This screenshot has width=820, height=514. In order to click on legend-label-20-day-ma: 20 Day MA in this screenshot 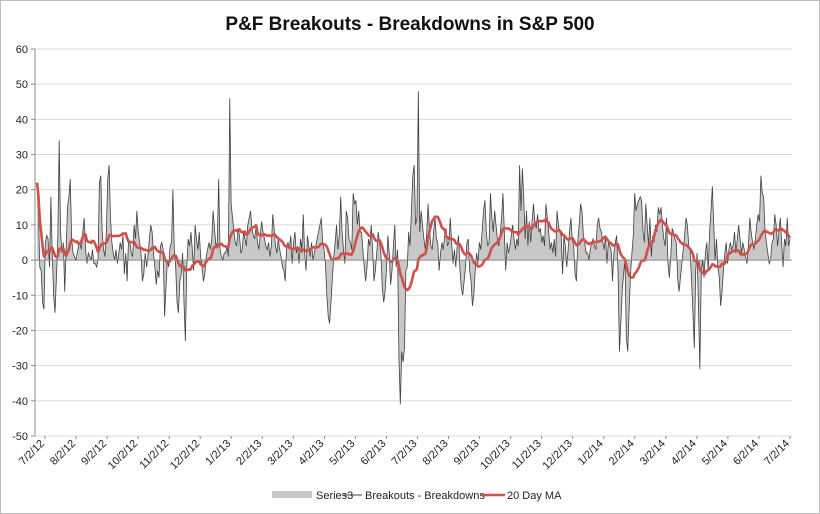, I will do `click(534, 496)`.